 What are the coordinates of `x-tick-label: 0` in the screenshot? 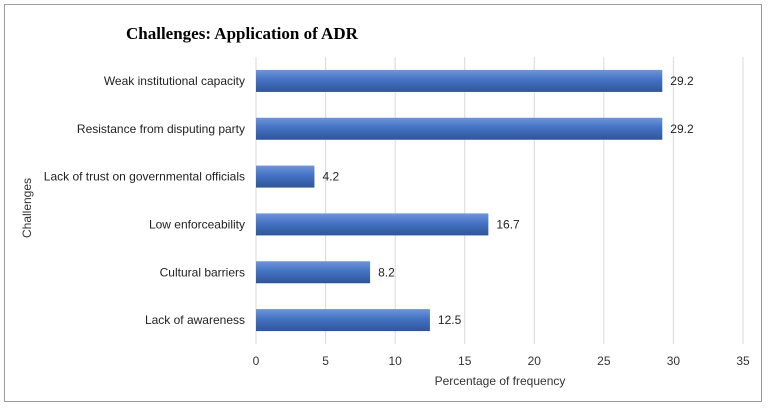 It's located at (256, 361).